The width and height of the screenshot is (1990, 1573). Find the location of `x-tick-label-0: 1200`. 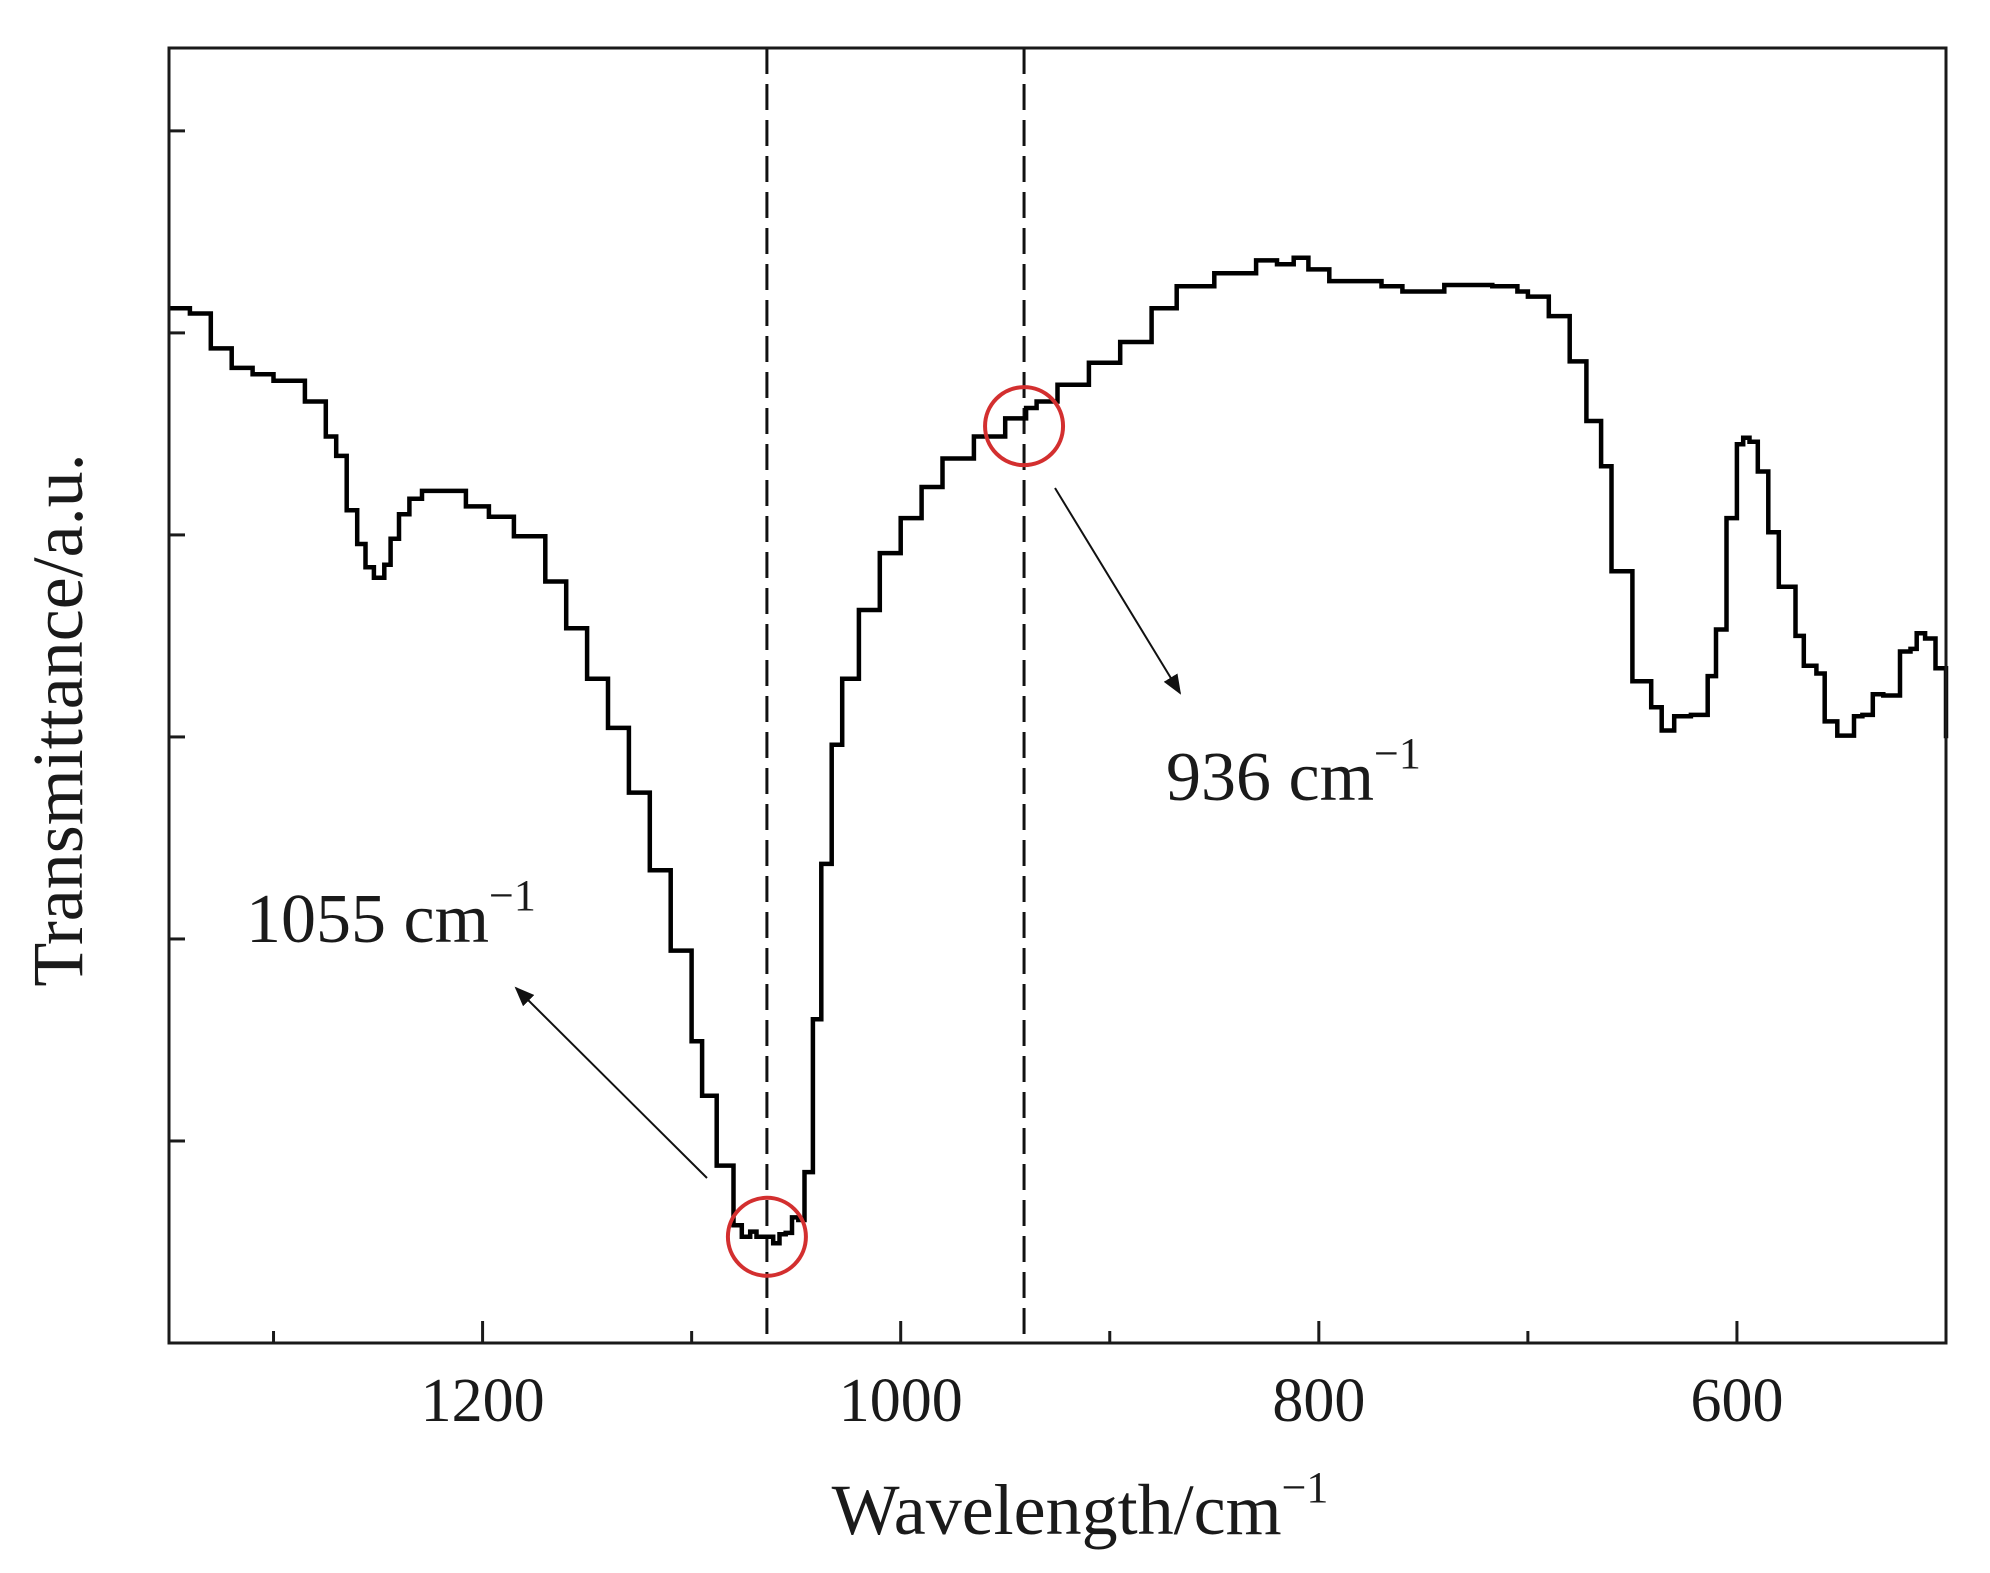

x-tick-label-0: 1200 is located at coordinates (483, 1401).